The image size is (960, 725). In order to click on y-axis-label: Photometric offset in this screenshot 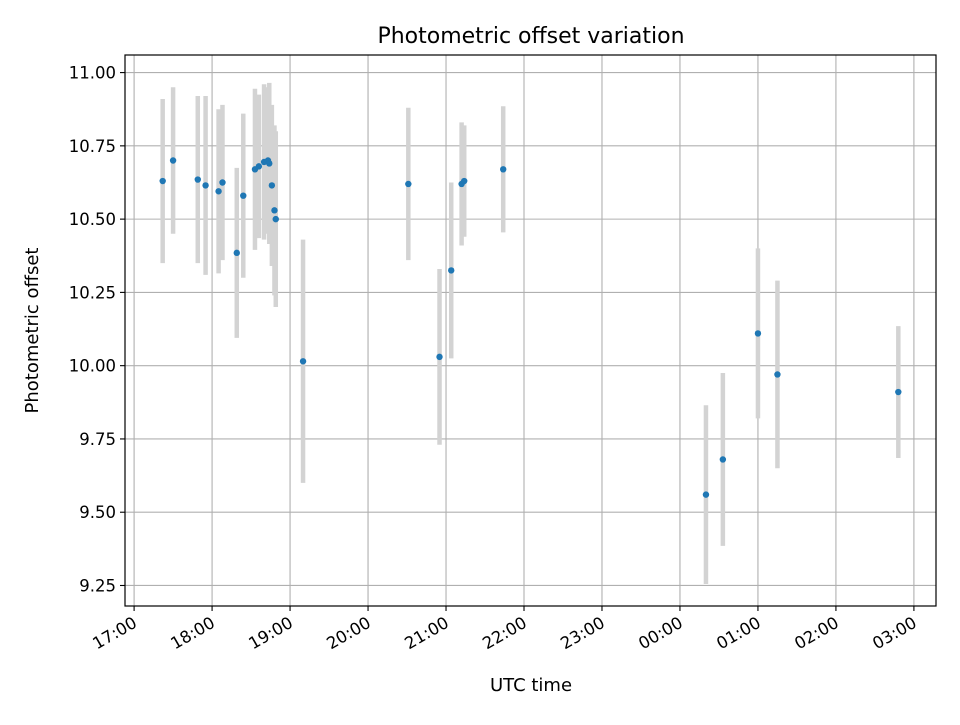, I will do `click(32, 331)`.